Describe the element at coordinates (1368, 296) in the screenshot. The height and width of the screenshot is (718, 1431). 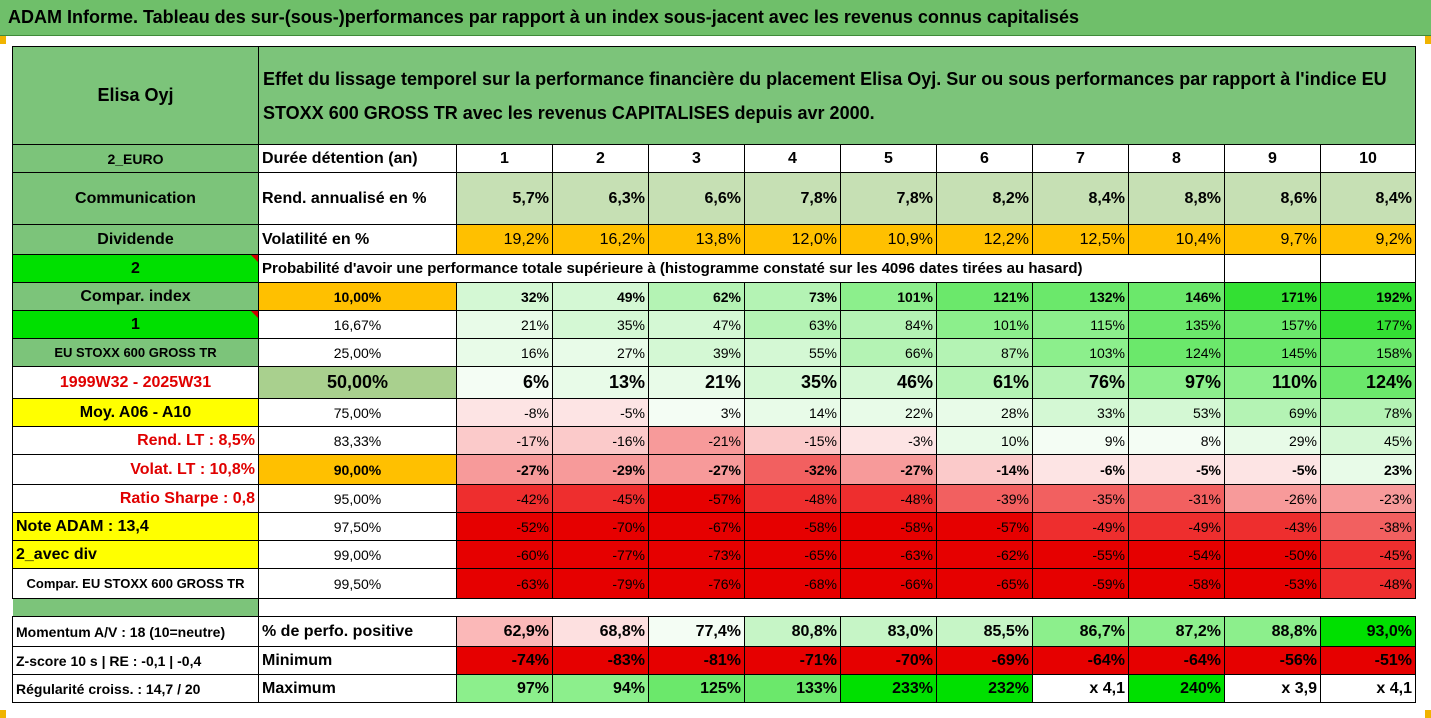
I see `performance-value: 192%` at that location.